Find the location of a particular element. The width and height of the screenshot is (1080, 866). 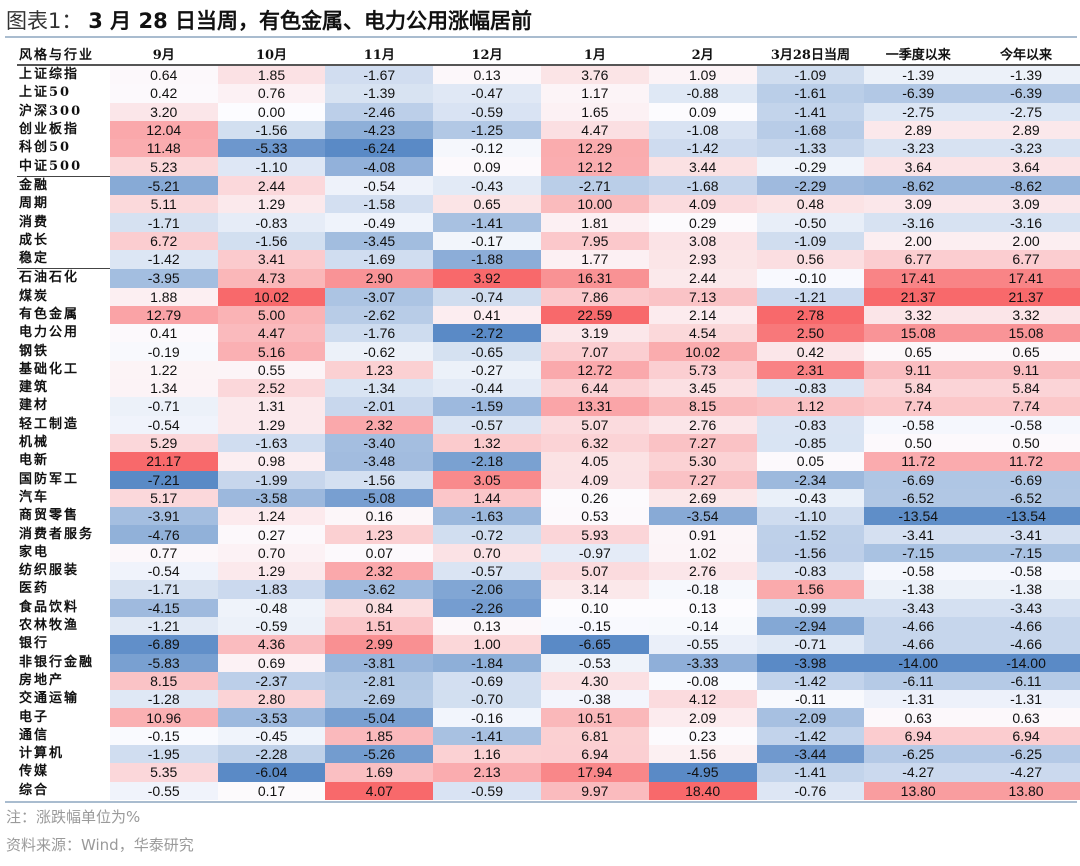

heat-cell: -0.58 is located at coordinates (918, 571).